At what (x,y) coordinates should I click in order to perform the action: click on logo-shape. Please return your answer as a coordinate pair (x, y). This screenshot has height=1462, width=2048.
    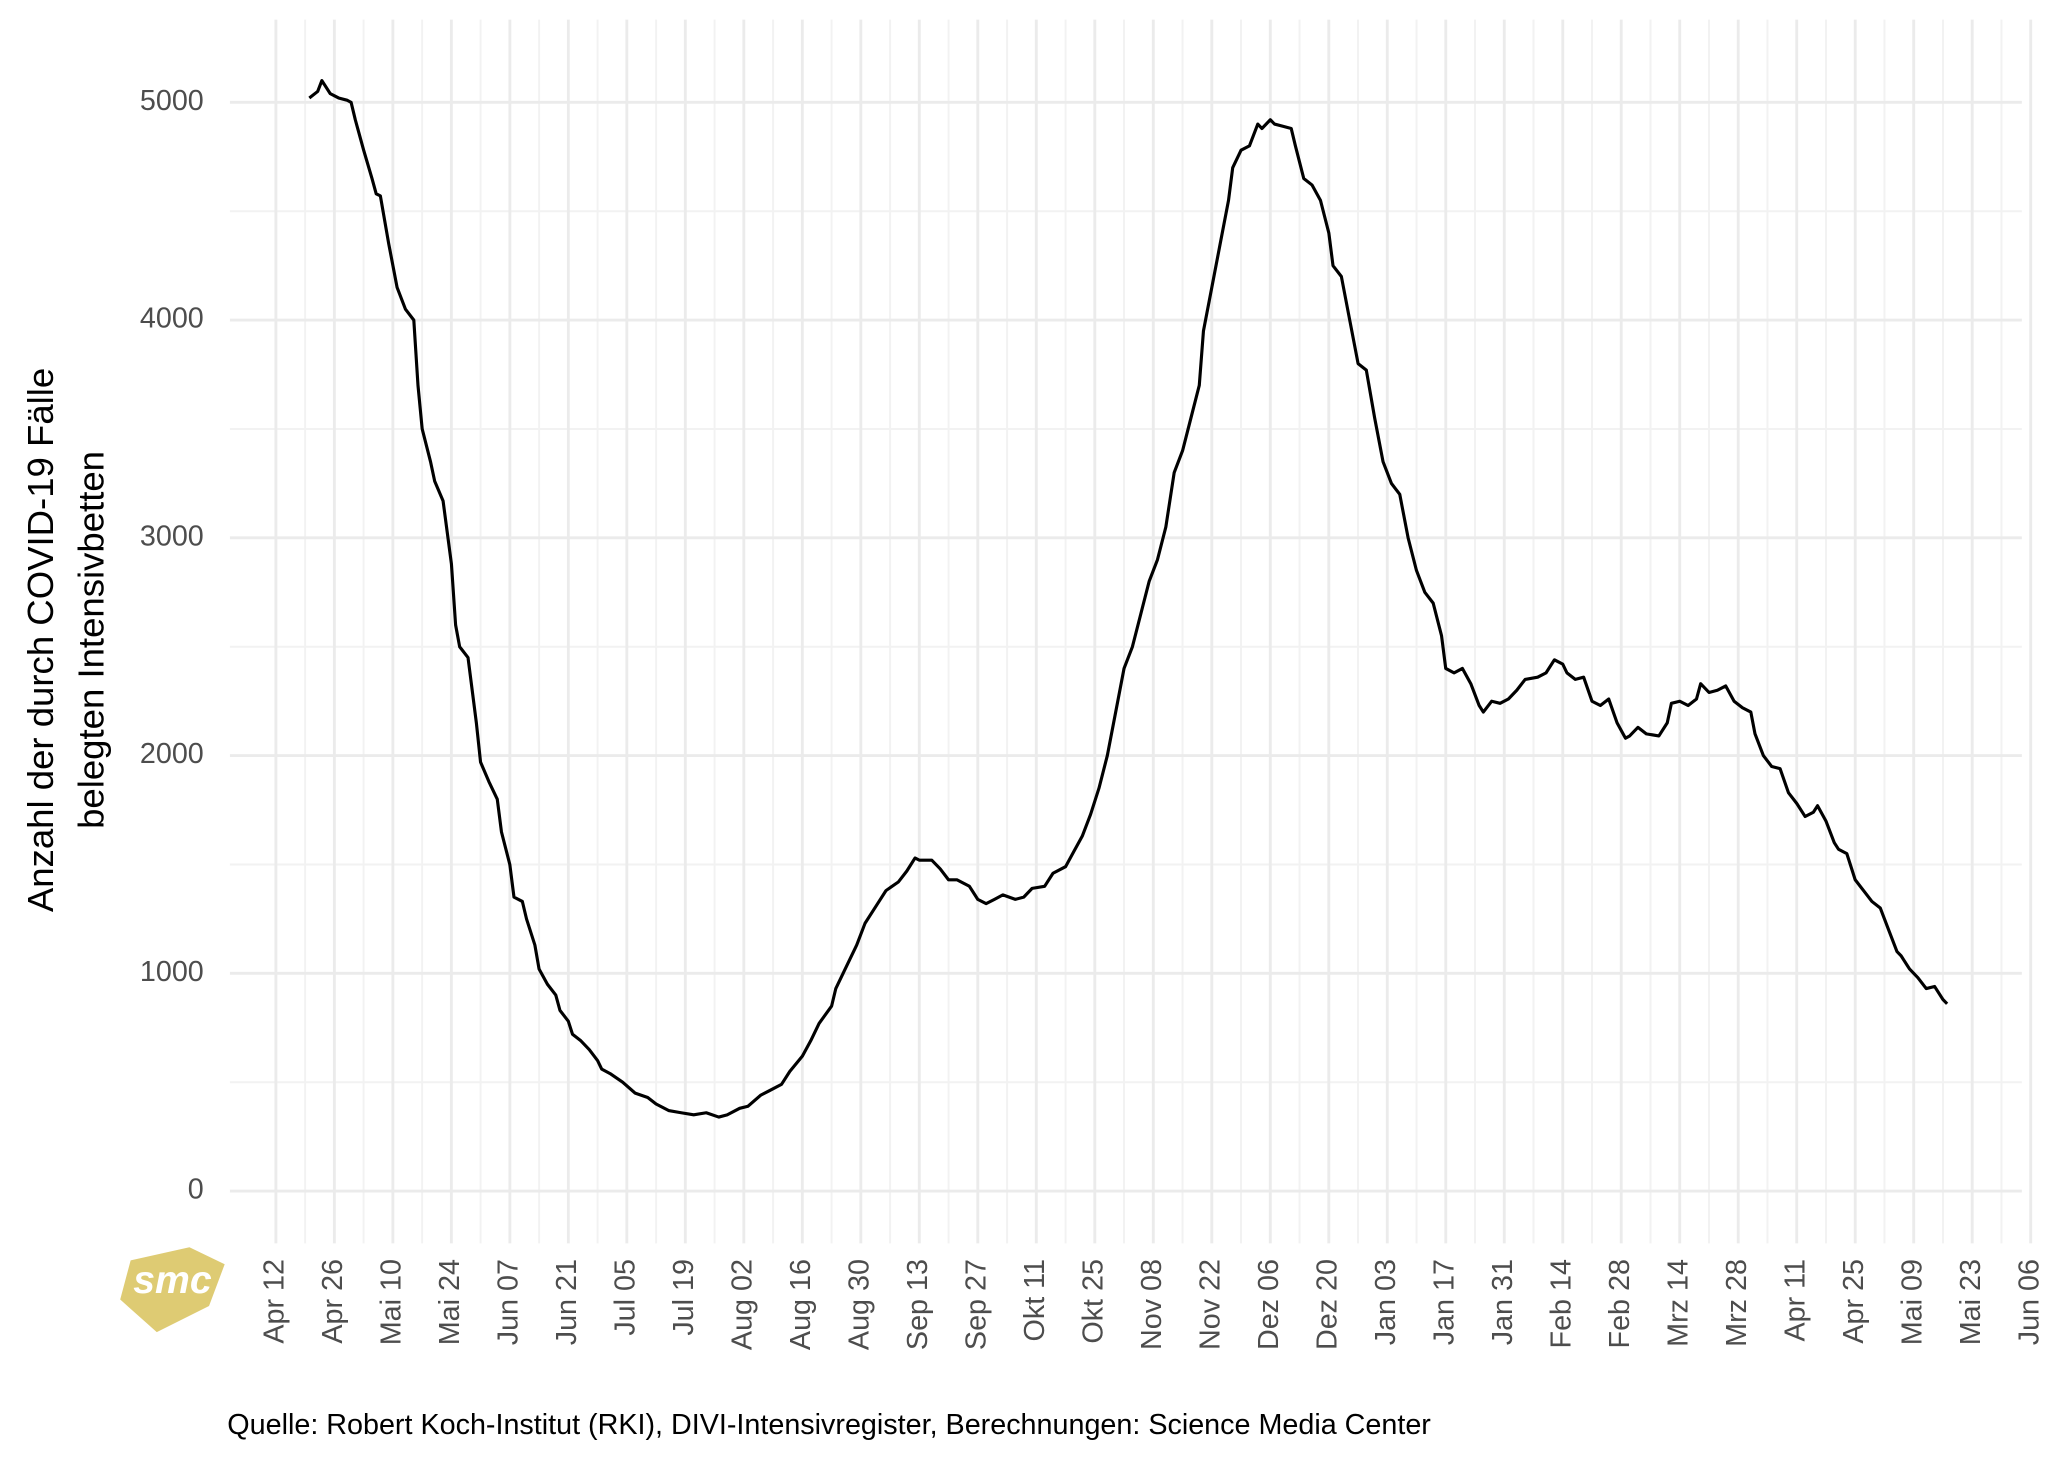
    Looking at the image, I should click on (172, 1290).